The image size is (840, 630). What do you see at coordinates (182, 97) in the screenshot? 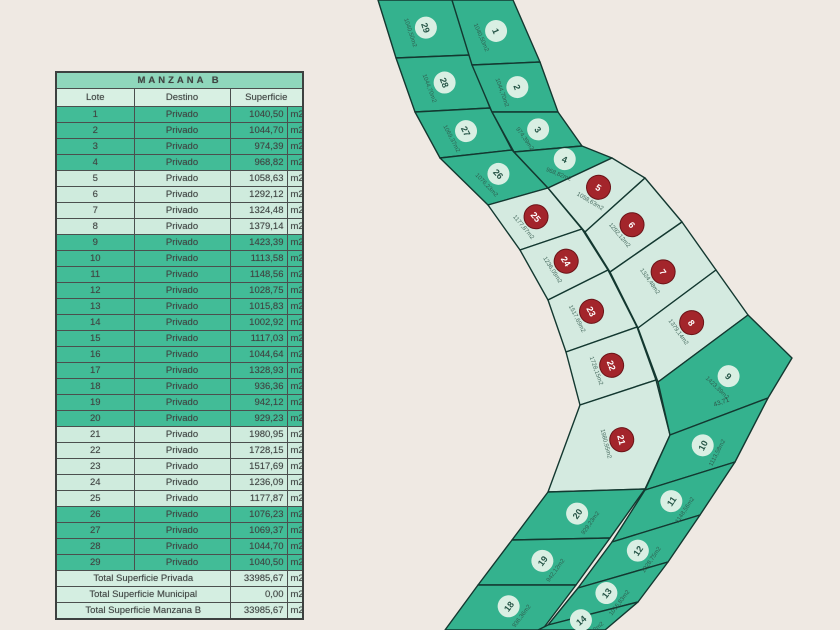
I see `col-header-destino: Destino` at bounding box center [182, 97].